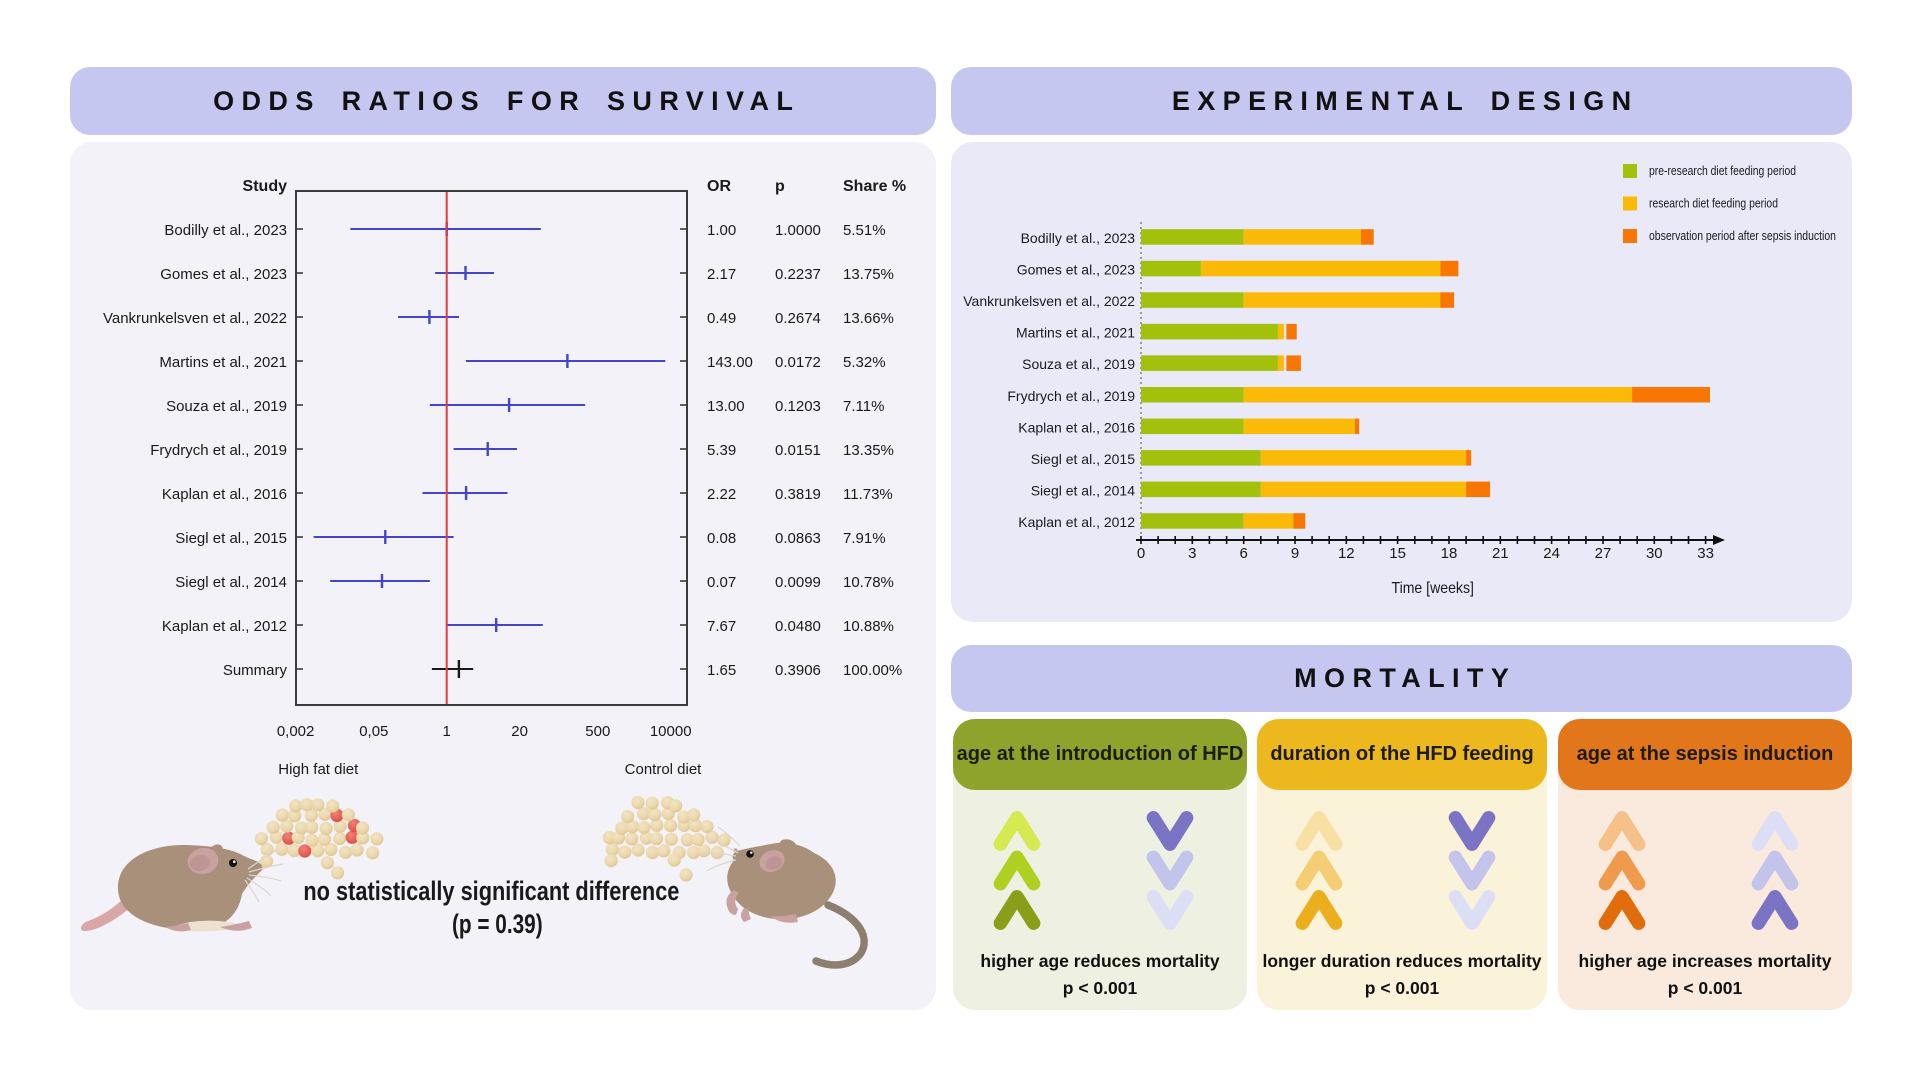 The image size is (1920, 1080). What do you see at coordinates (721, 450) in the screenshot?
I see `svg-text: 5.39` at bounding box center [721, 450].